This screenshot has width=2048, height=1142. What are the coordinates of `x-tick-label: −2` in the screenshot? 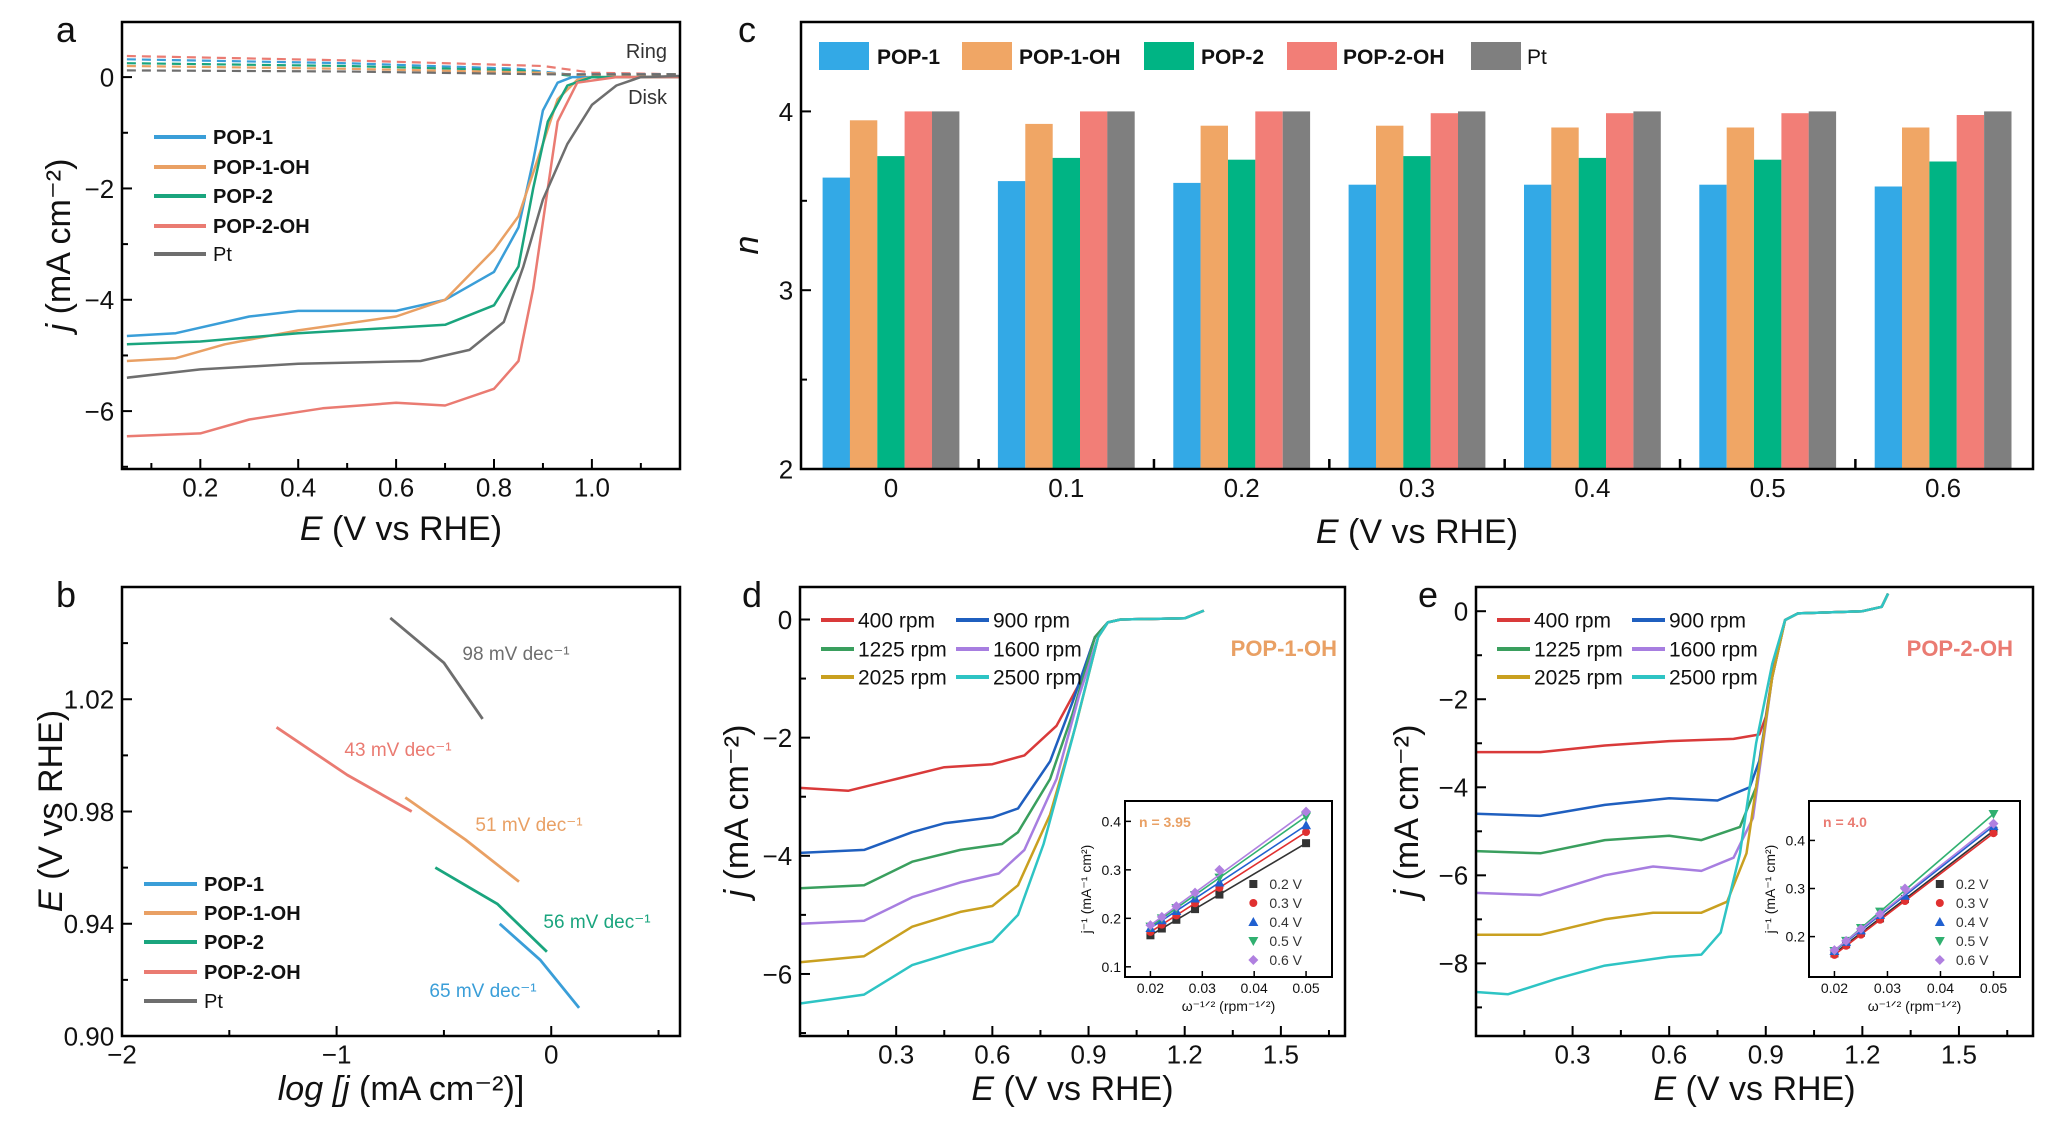 It's located at (122, 1054).